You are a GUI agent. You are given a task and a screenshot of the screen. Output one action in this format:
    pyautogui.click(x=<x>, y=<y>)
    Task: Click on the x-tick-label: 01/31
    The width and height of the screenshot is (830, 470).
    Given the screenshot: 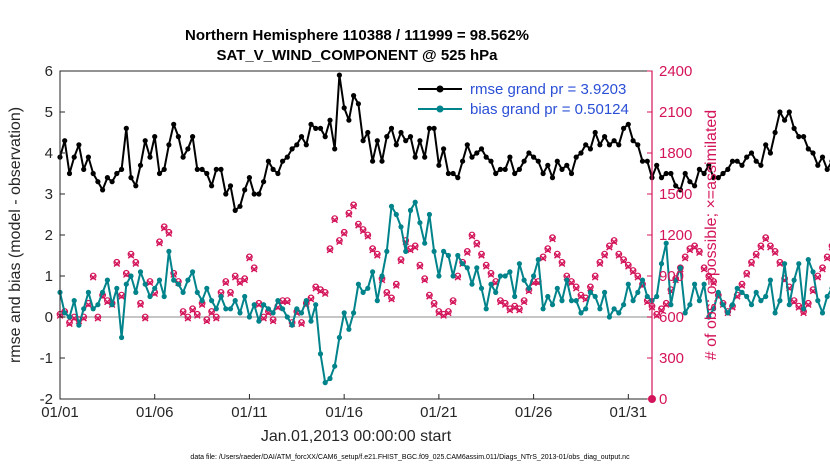 What is the action you would take?
    pyautogui.click(x=629, y=412)
    